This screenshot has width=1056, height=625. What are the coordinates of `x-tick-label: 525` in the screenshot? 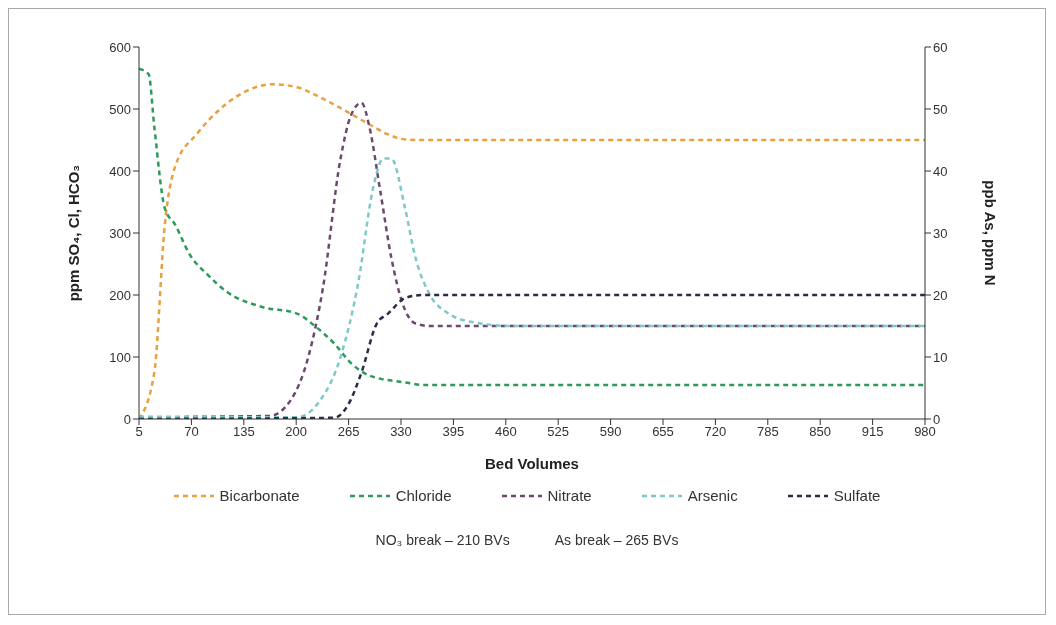 It's located at (558, 432).